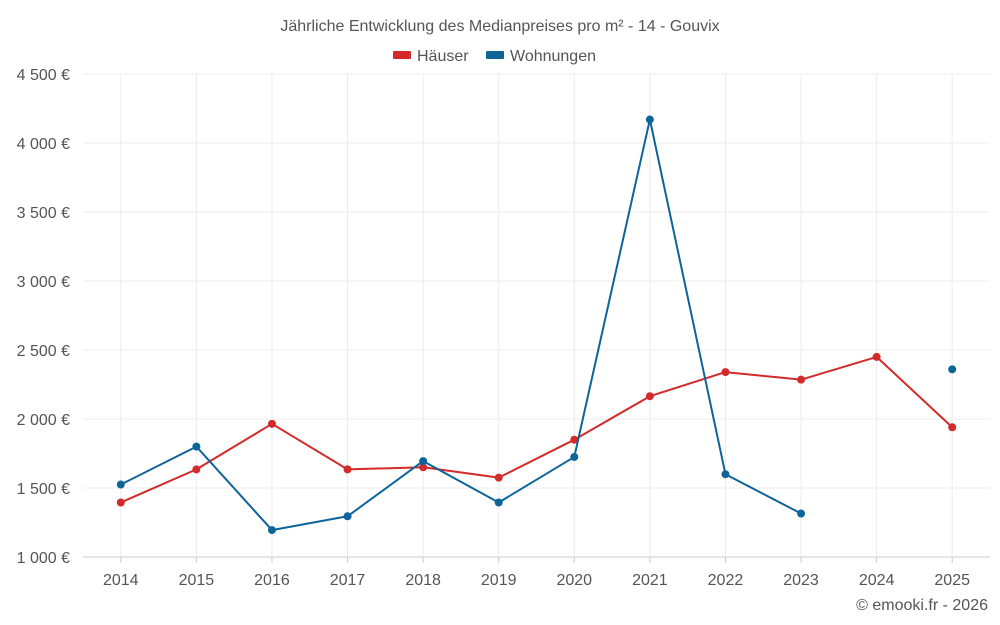 This screenshot has height=625, width=1000. I want to click on legend-item-wohnungen: Wohnungen, so click(541, 56).